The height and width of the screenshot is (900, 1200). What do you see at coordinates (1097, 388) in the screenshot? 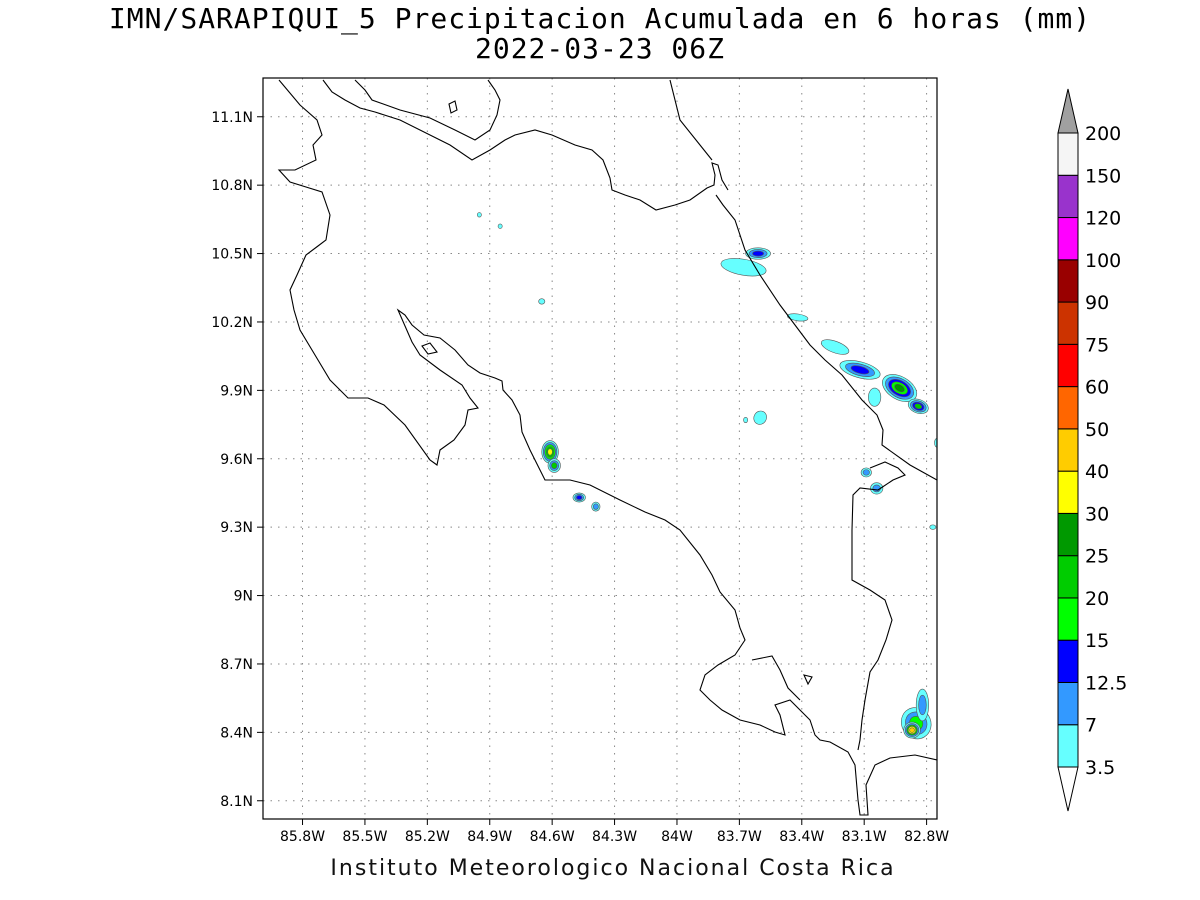
I see `colorbar-label: 60` at bounding box center [1097, 388].